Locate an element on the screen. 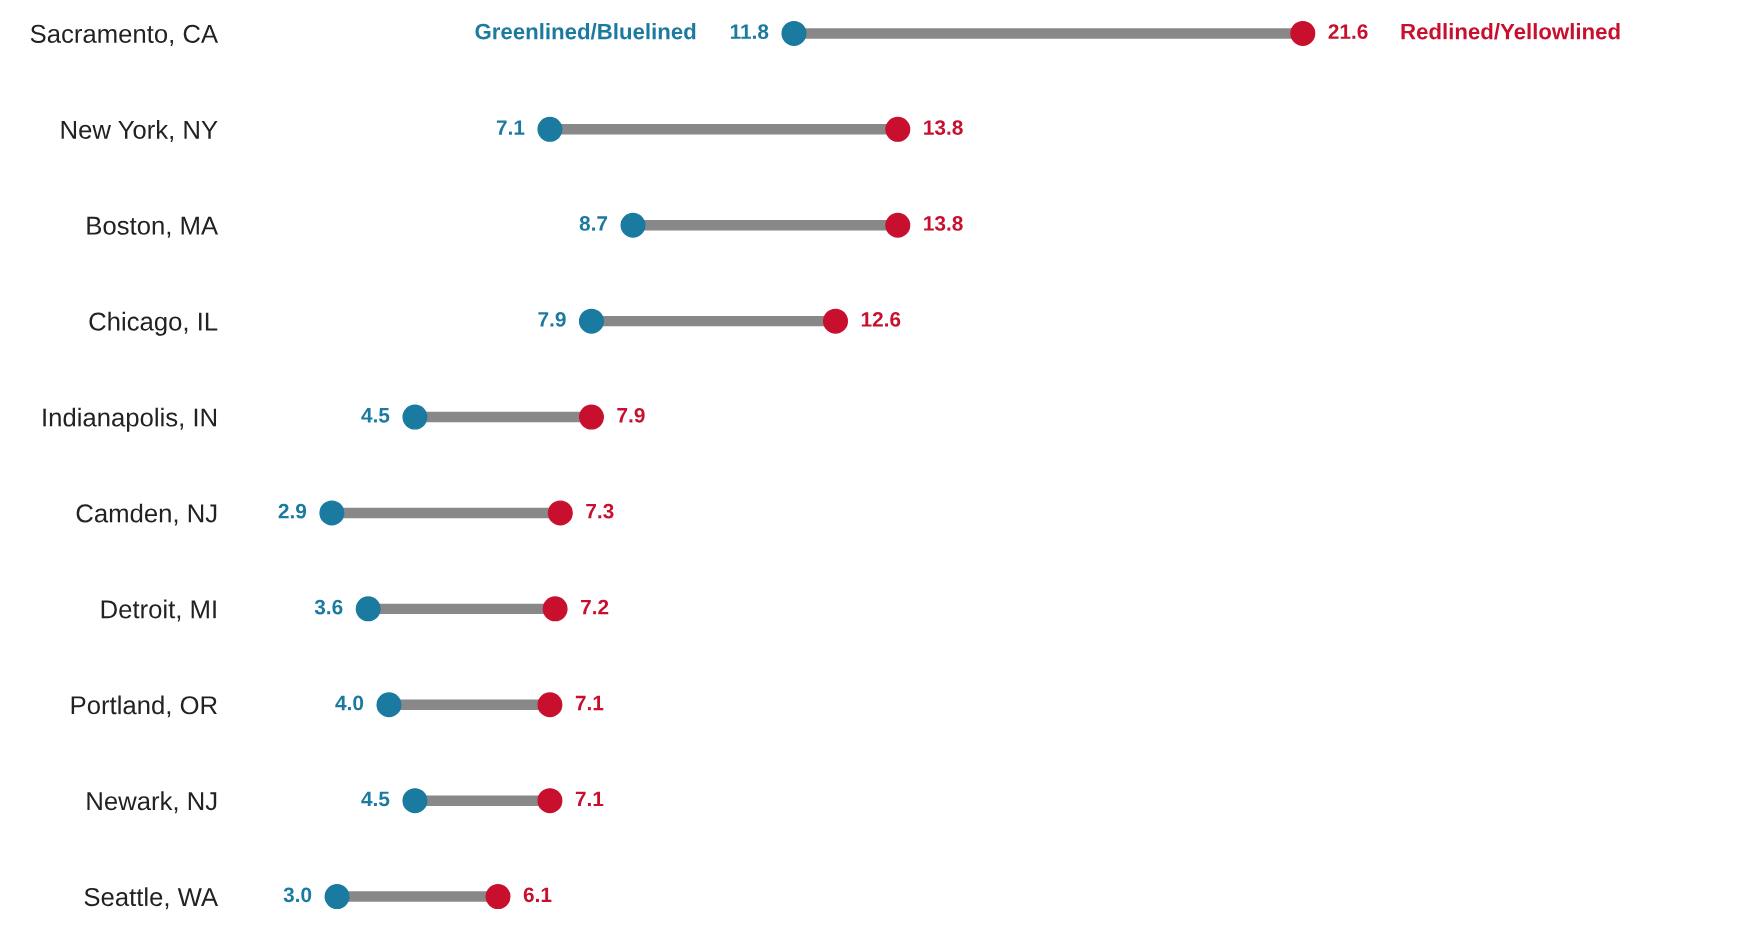 The height and width of the screenshot is (930, 1739). data-label: 2.9 is located at coordinates (292, 511).